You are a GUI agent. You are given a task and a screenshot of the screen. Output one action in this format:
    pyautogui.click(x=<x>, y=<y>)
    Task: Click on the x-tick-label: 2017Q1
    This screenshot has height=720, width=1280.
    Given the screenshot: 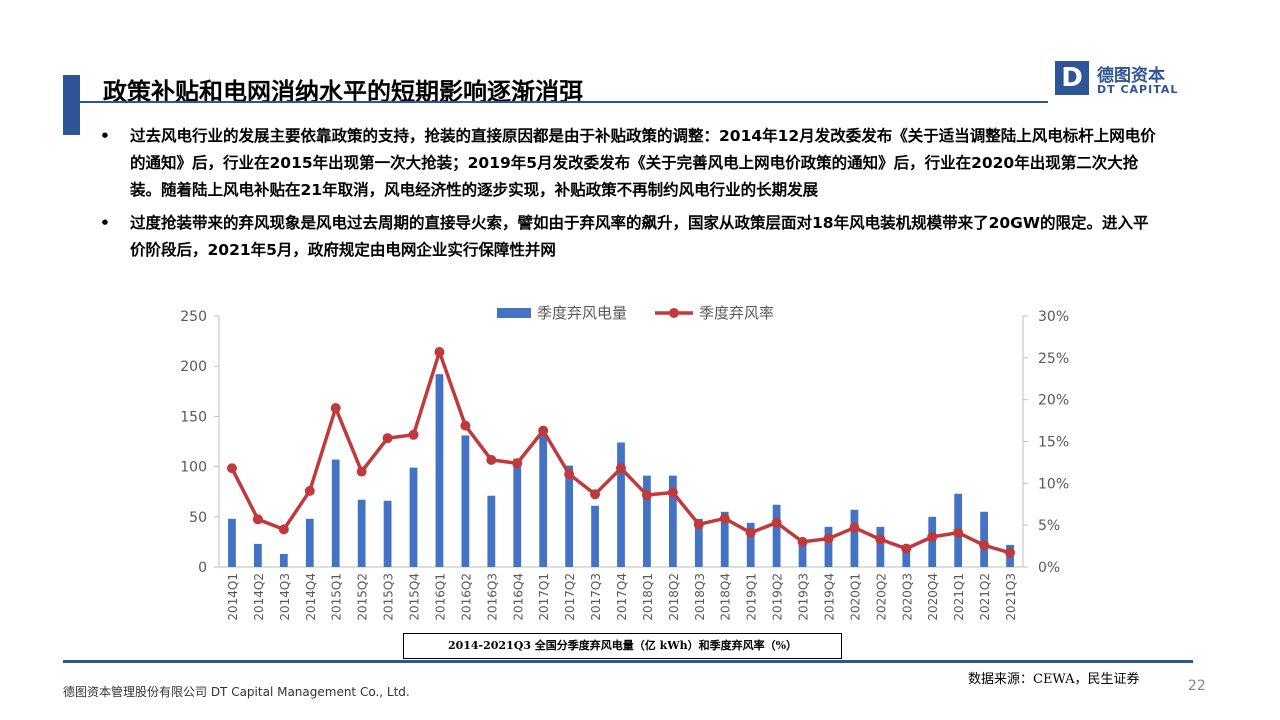 What is the action you would take?
    pyautogui.click(x=544, y=597)
    